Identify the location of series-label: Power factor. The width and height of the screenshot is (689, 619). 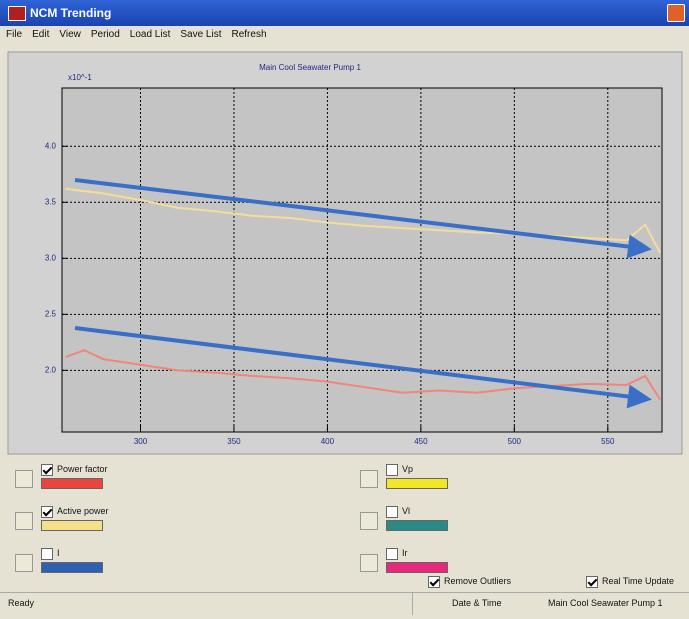
(82, 469).